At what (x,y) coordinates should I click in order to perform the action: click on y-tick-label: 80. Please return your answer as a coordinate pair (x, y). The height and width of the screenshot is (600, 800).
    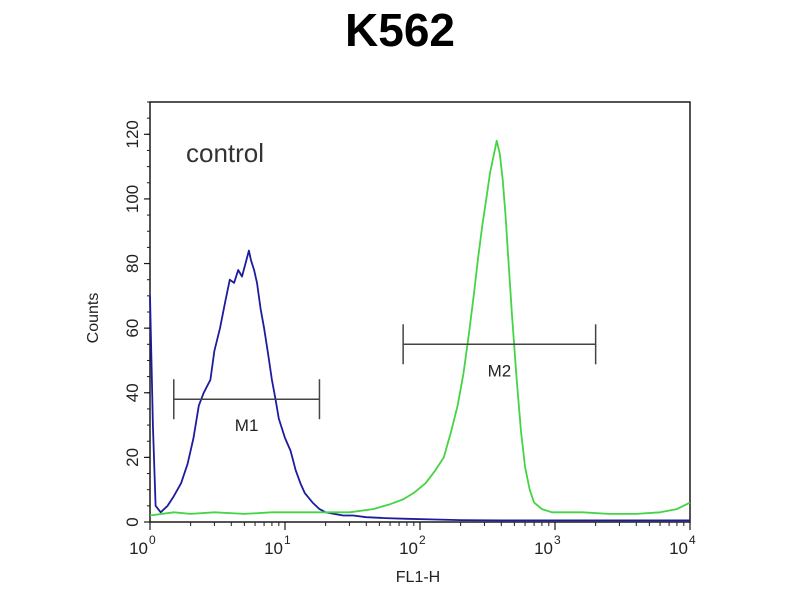
    Looking at the image, I should click on (132, 263).